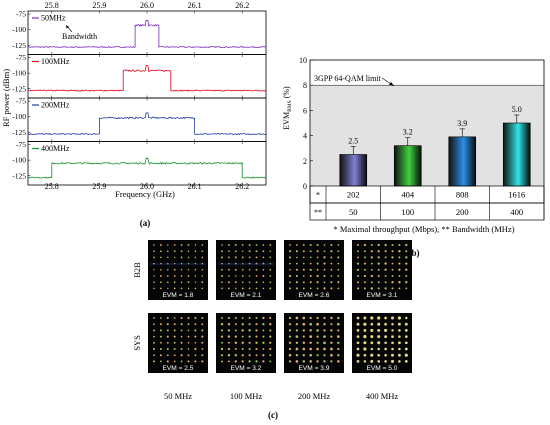  Describe the element at coordinates (137, 343) in the screenshot. I see `row-label: SYS` at that location.